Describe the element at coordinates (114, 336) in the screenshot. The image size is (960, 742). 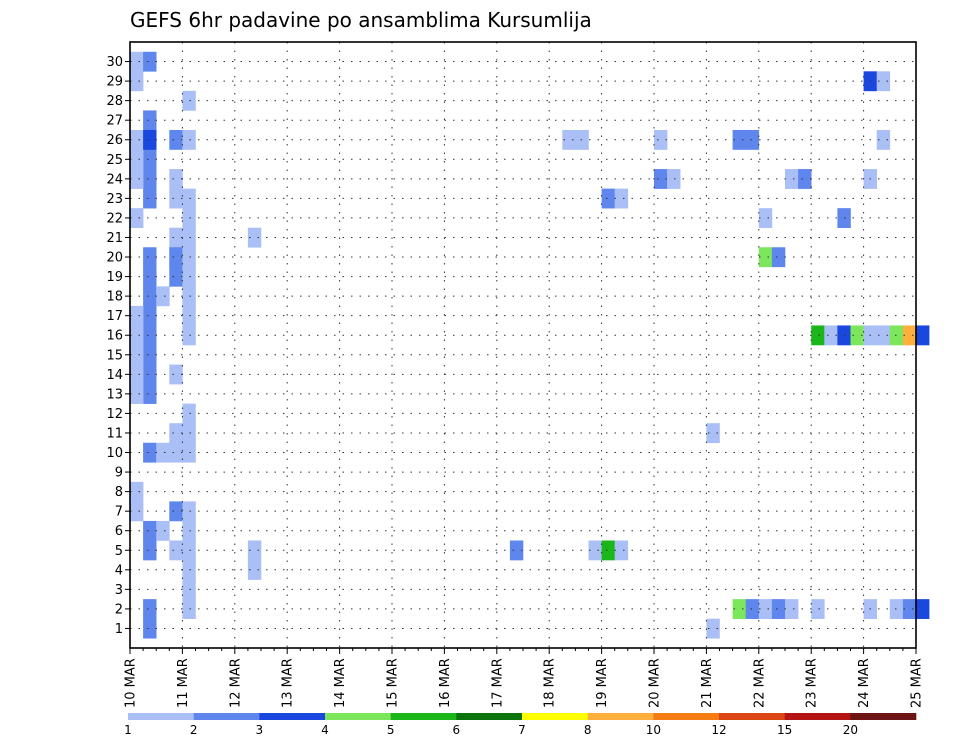
I see `y-tick-label: 16` at that location.